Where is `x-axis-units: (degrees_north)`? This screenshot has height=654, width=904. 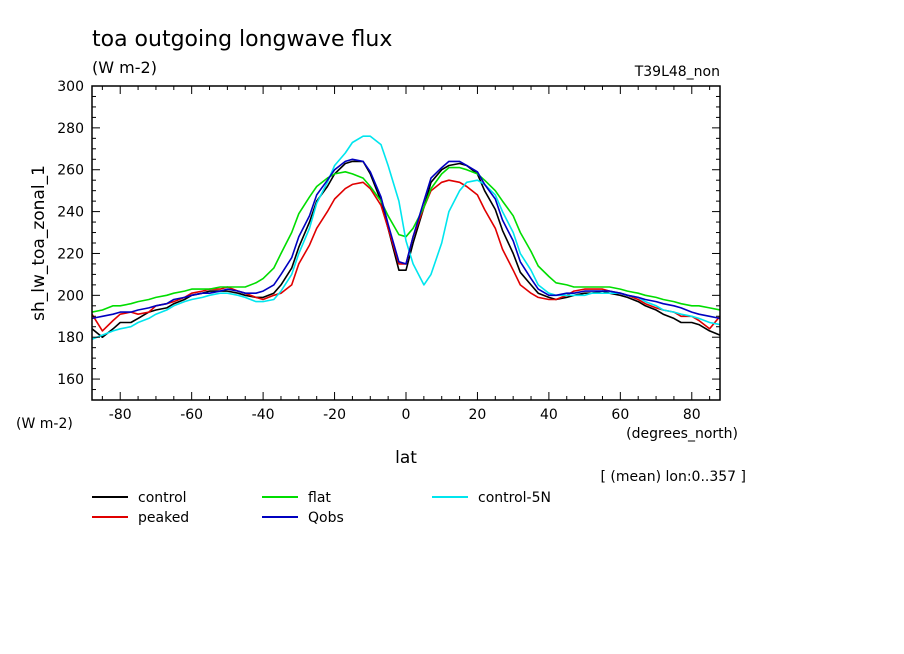 x-axis-units: (degrees_north) is located at coordinates (682, 434).